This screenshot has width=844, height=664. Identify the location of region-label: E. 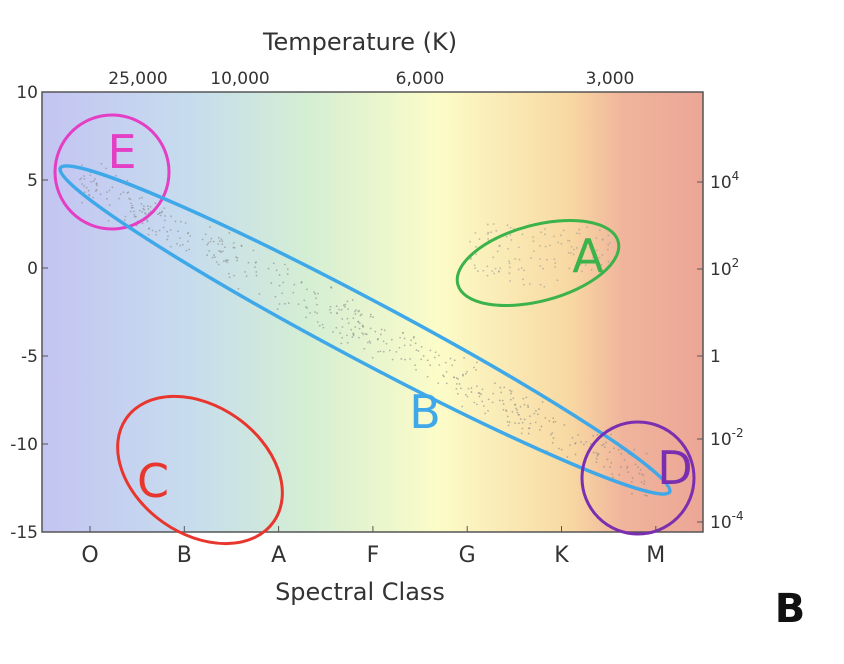
(121, 152).